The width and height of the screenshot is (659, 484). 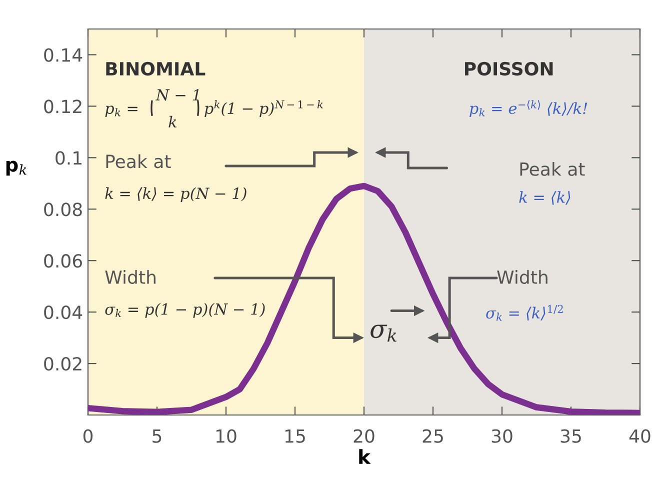 I want to click on y-axis-title: p$_{k}$, so click(x=16, y=168).